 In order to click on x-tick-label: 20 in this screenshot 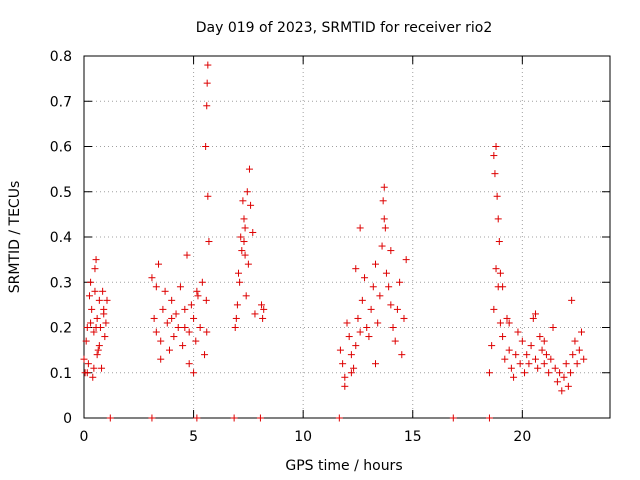, I will do `click(522, 437)`.